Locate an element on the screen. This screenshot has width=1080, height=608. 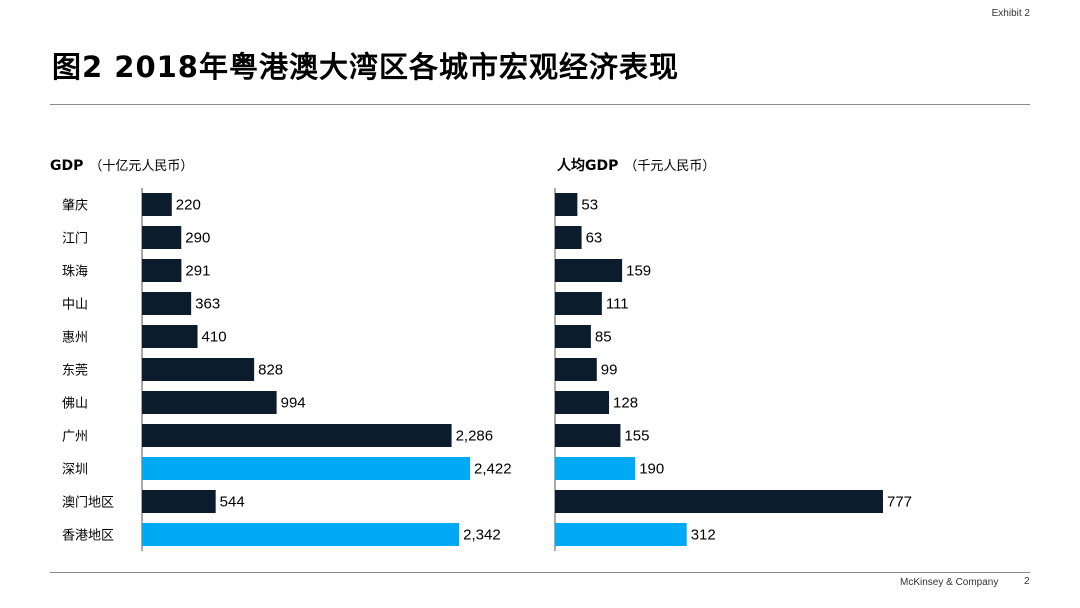
gdp-value-label: 2,342 is located at coordinates (482, 535).